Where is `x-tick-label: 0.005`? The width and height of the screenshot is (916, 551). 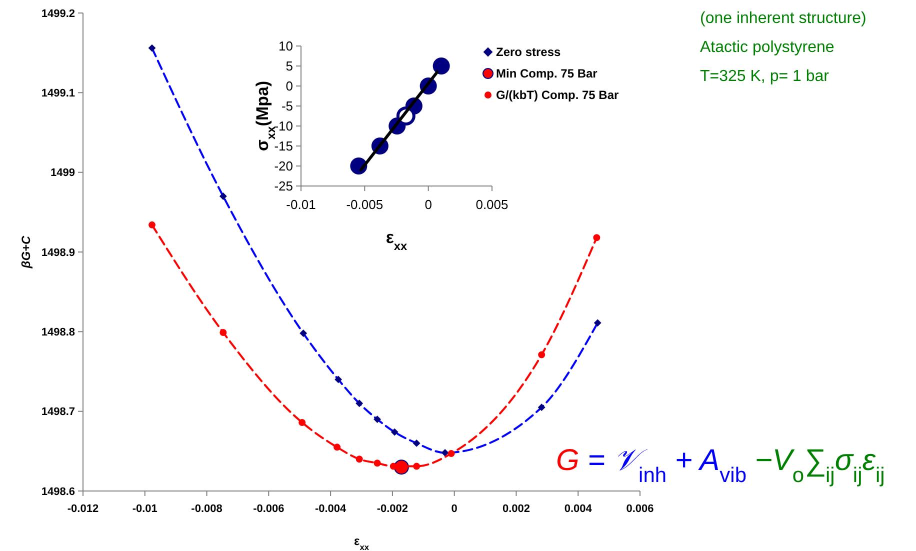
x-tick-label: 0.005 is located at coordinates (492, 204).